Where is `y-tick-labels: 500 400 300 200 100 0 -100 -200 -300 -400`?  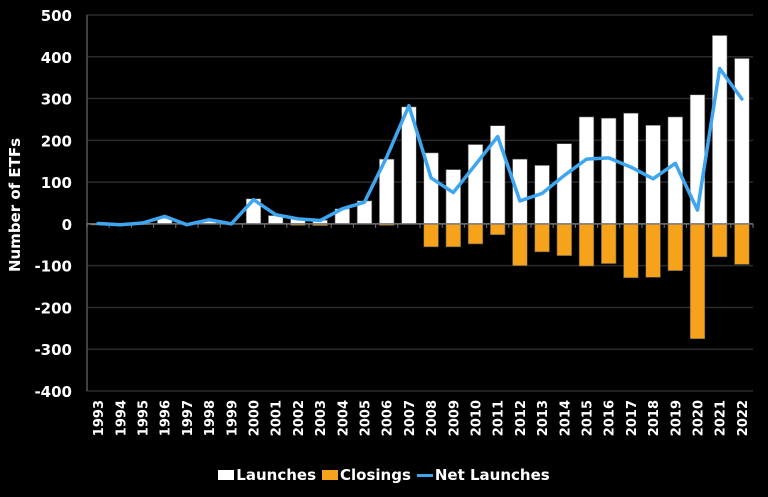 y-tick-labels: 500 400 300 200 100 0 -100 -200 -300 -400 is located at coordinates (53, 204).